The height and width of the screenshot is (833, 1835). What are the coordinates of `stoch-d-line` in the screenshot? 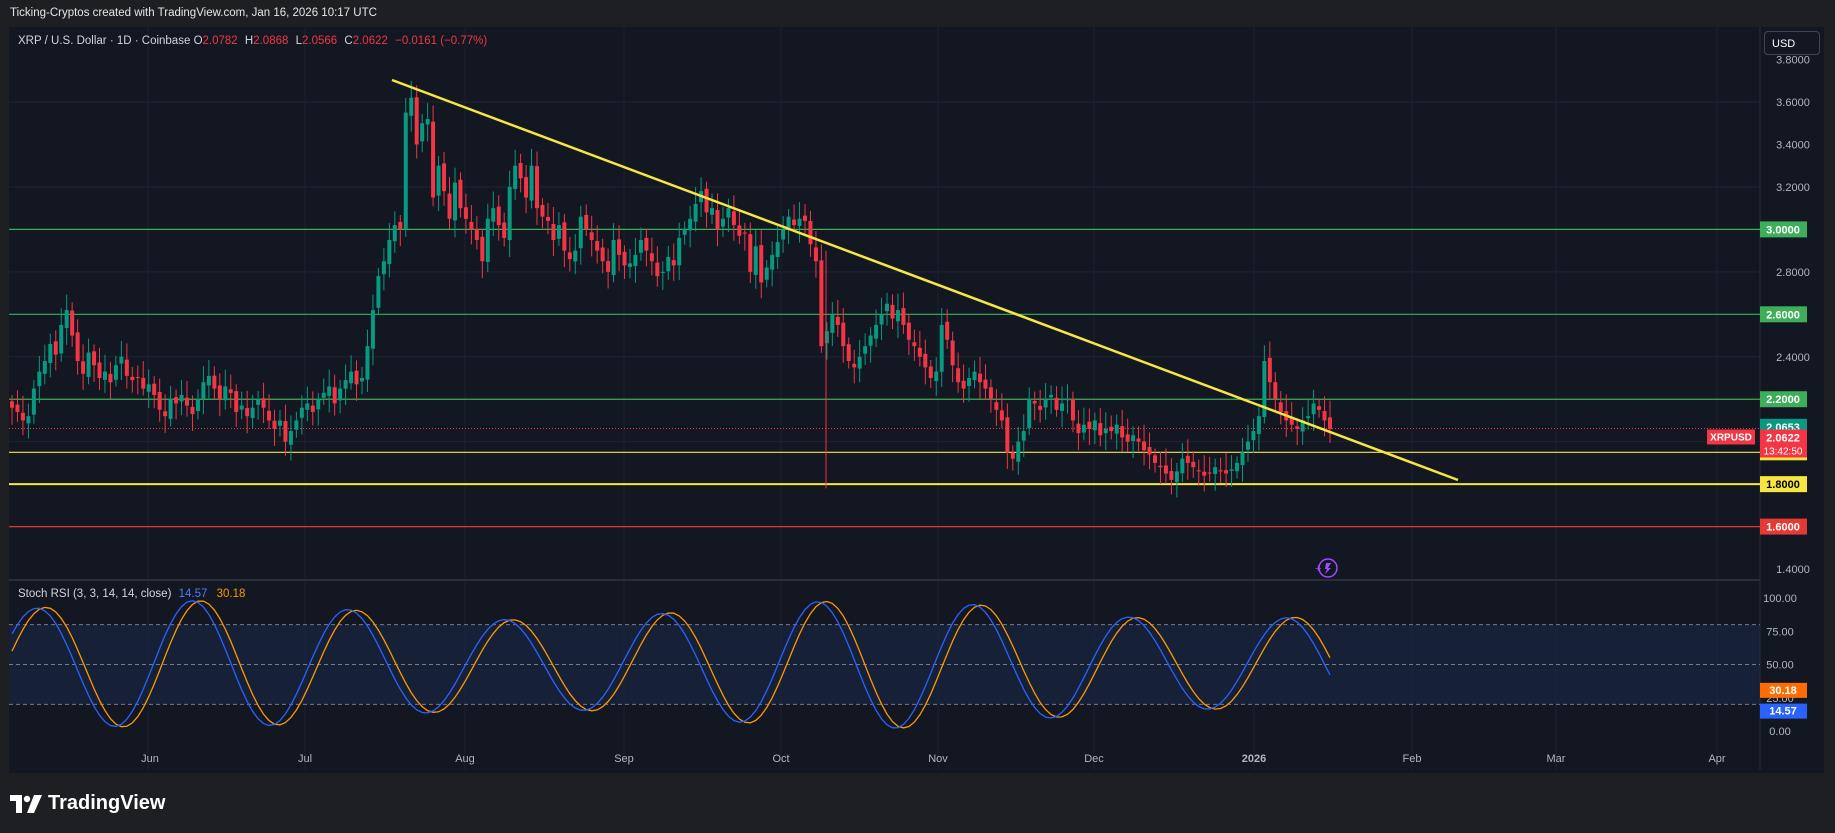 It's located at (671, 664).